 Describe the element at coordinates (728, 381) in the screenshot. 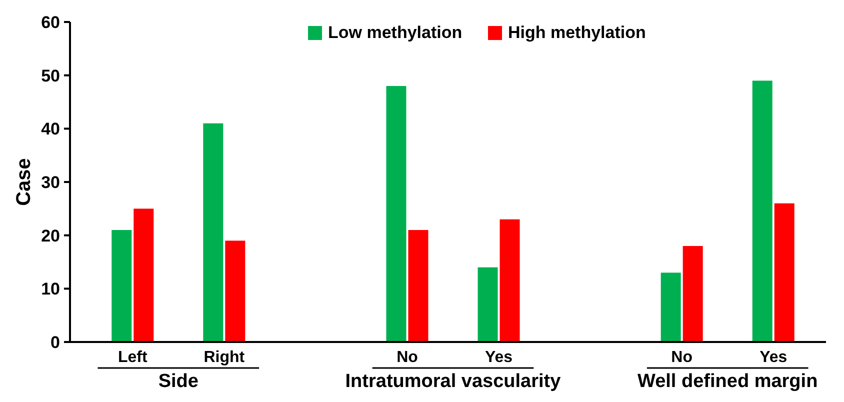

I see `text: Well defined margin` at that location.